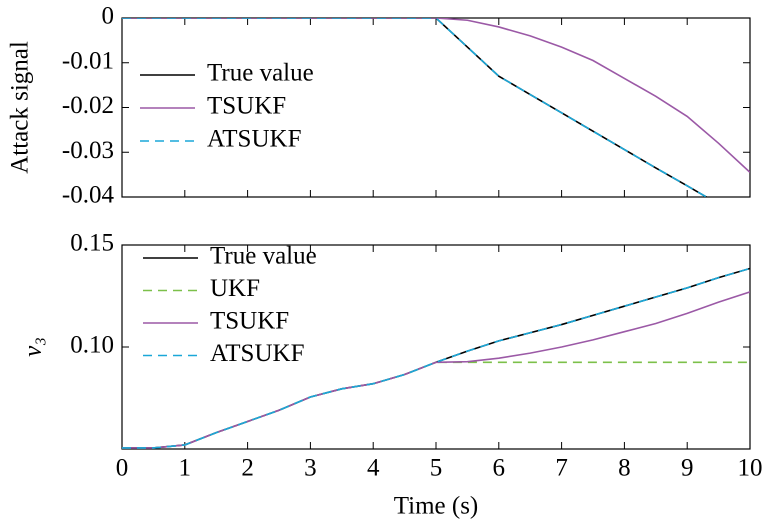 The width and height of the screenshot is (768, 529). What do you see at coordinates (88, 195) in the screenshot?
I see `y-tick-label: -0.04` at bounding box center [88, 195].